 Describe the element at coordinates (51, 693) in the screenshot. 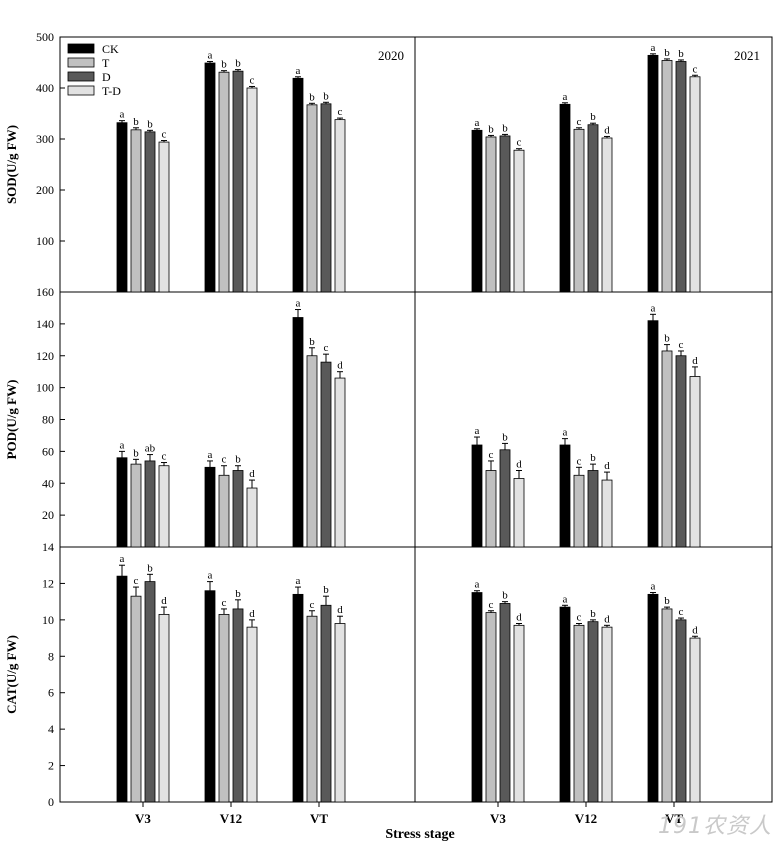

I see `y-tick-label: 6` at that location.